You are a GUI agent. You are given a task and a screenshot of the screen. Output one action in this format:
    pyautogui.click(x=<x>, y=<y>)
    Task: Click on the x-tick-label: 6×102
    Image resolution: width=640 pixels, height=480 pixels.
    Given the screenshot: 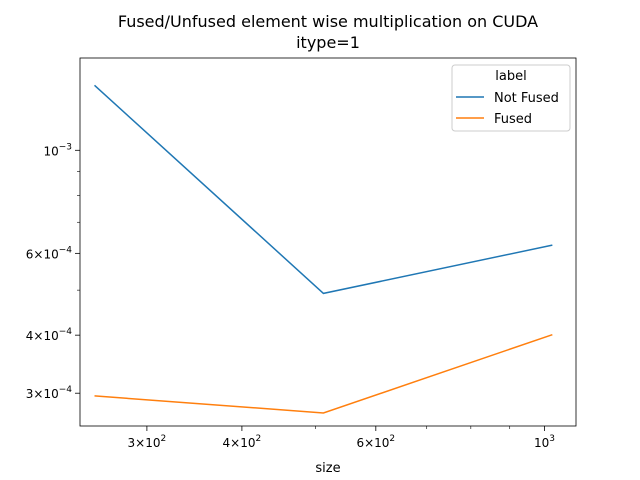 What is the action you would take?
    pyautogui.click(x=375, y=442)
    